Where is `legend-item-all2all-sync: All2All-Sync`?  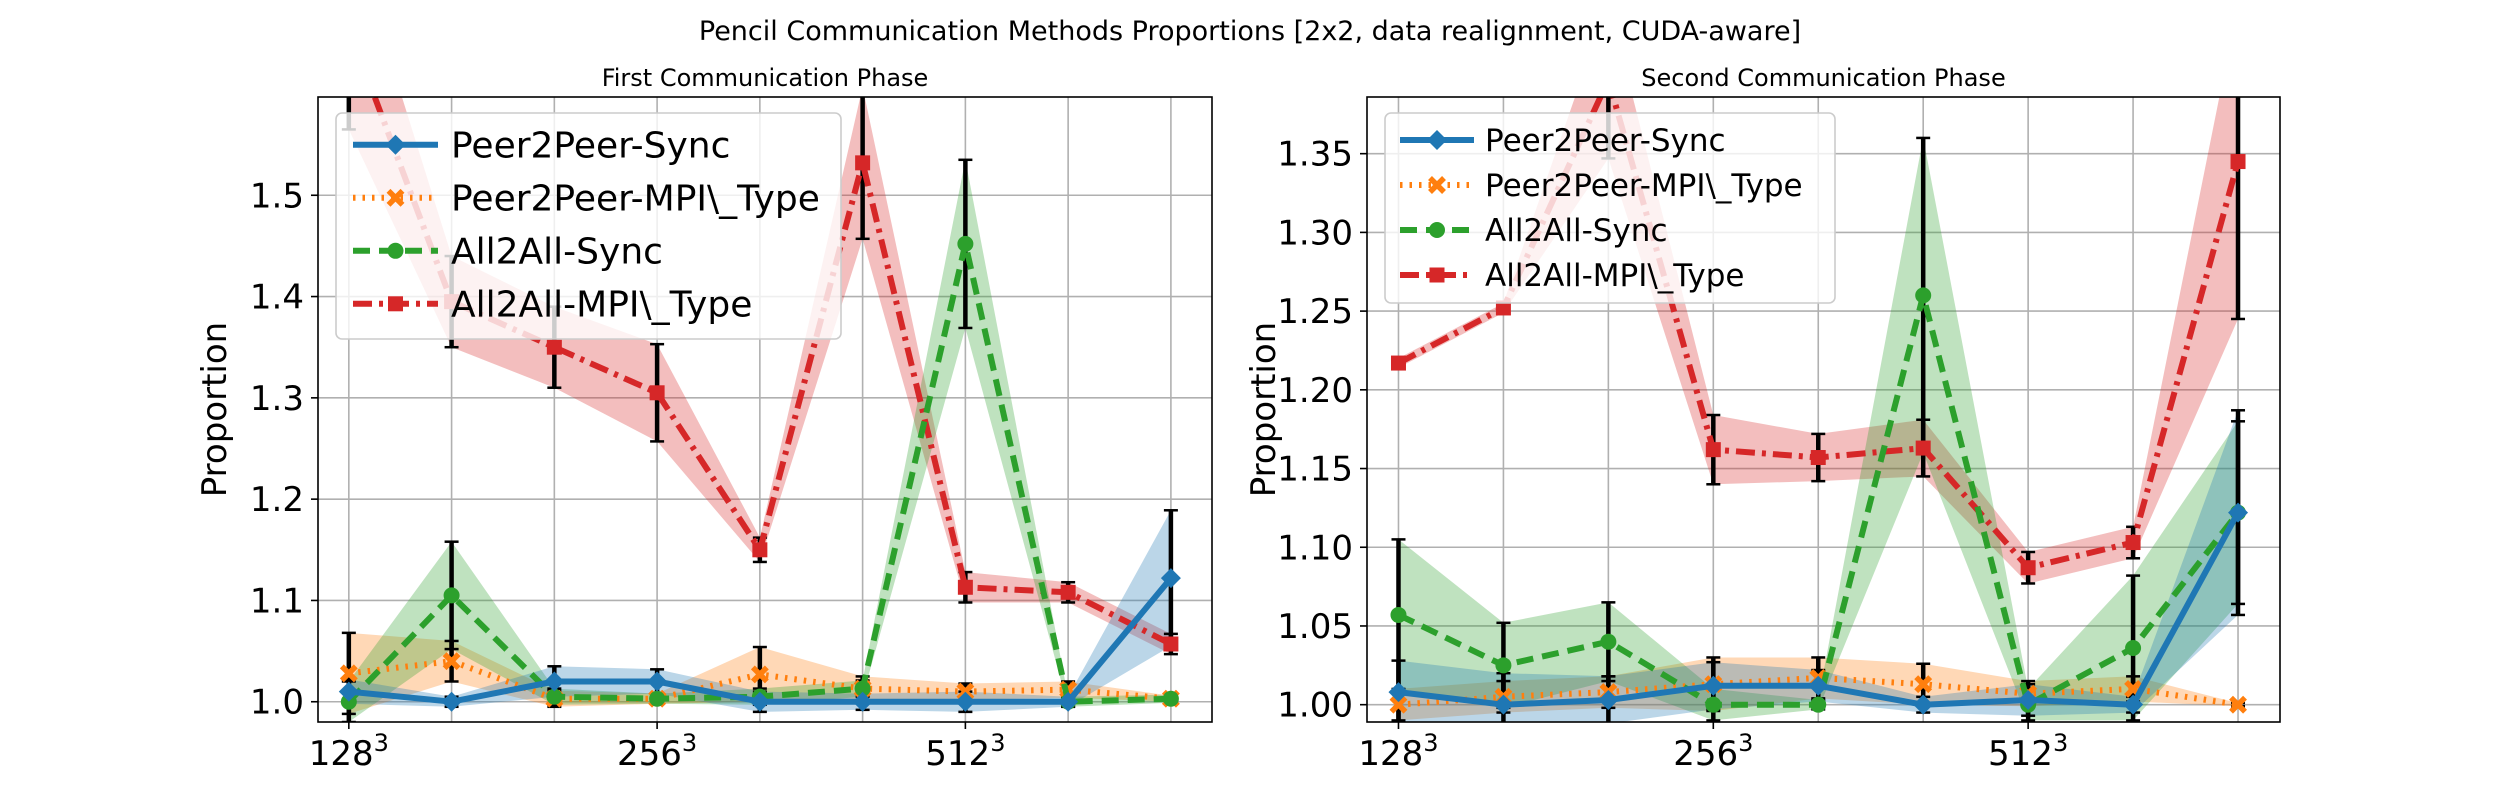 legend-item-all2all-sync: All2All-Sync is located at coordinates (508, 251).